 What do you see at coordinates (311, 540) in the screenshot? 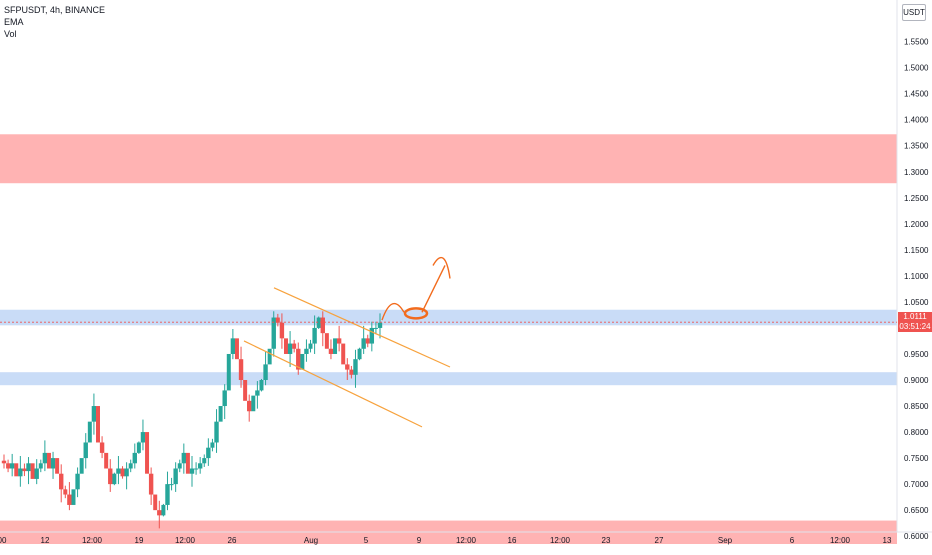
I see `x-tick-label: Aug` at bounding box center [311, 540].